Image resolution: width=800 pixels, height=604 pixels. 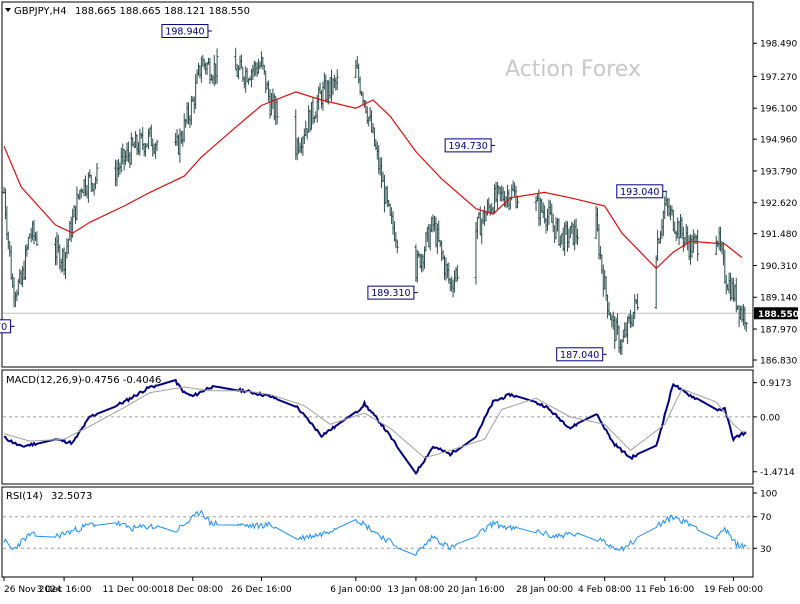 I want to click on y-tick-label: 192.620, so click(x=778, y=204).